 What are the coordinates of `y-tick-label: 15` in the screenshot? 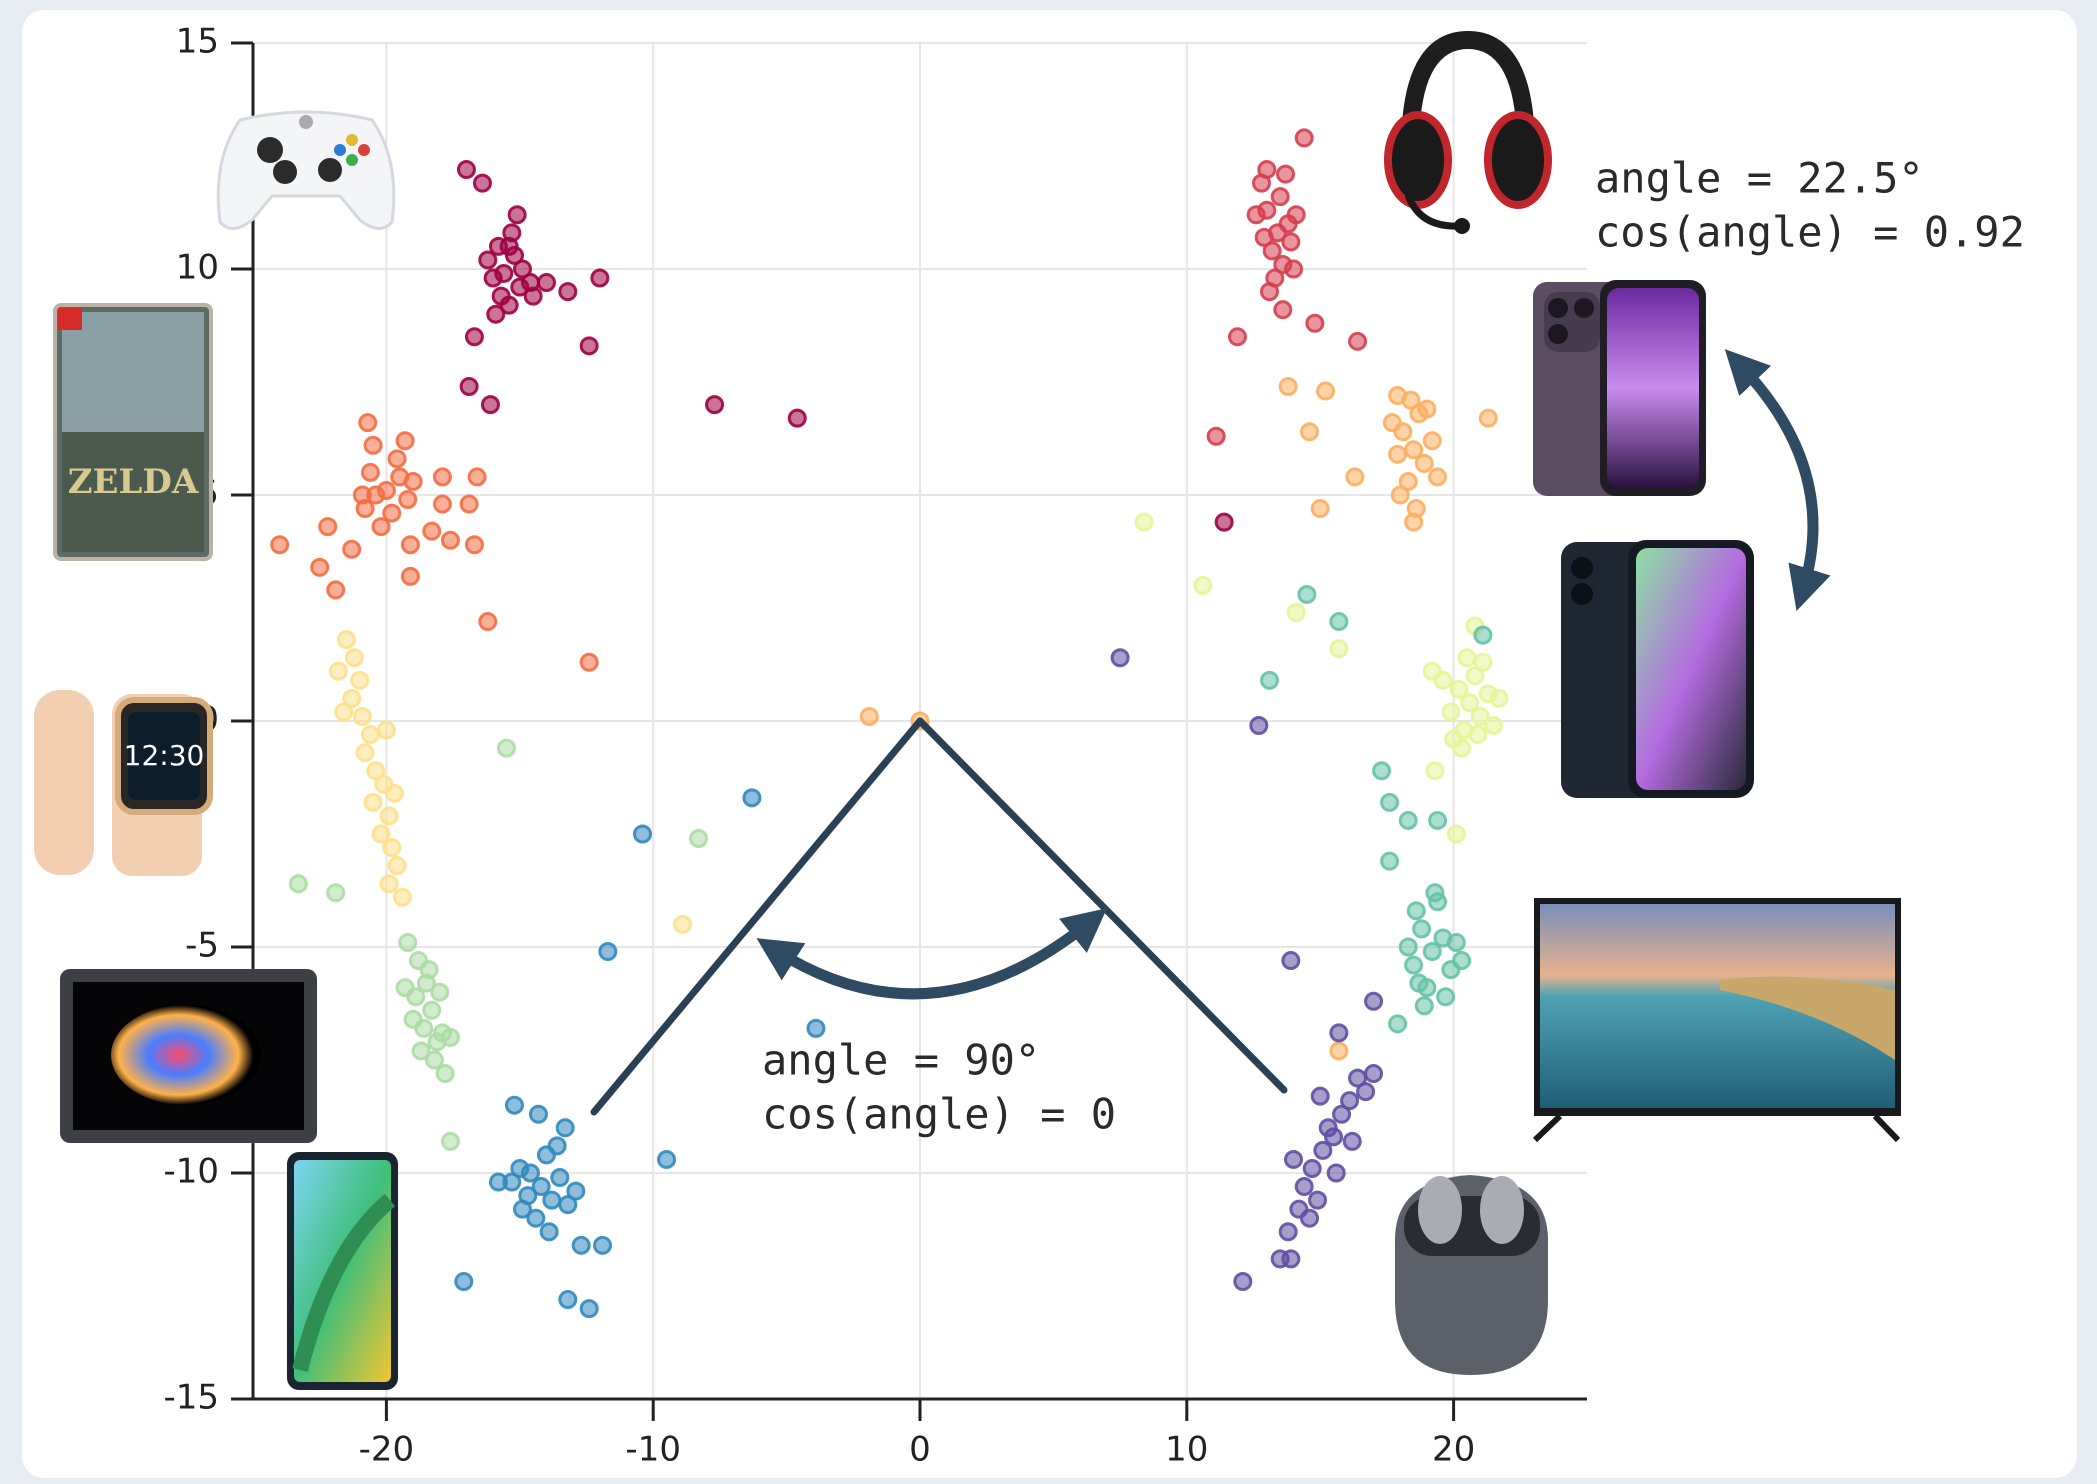 It's located at (197, 42).